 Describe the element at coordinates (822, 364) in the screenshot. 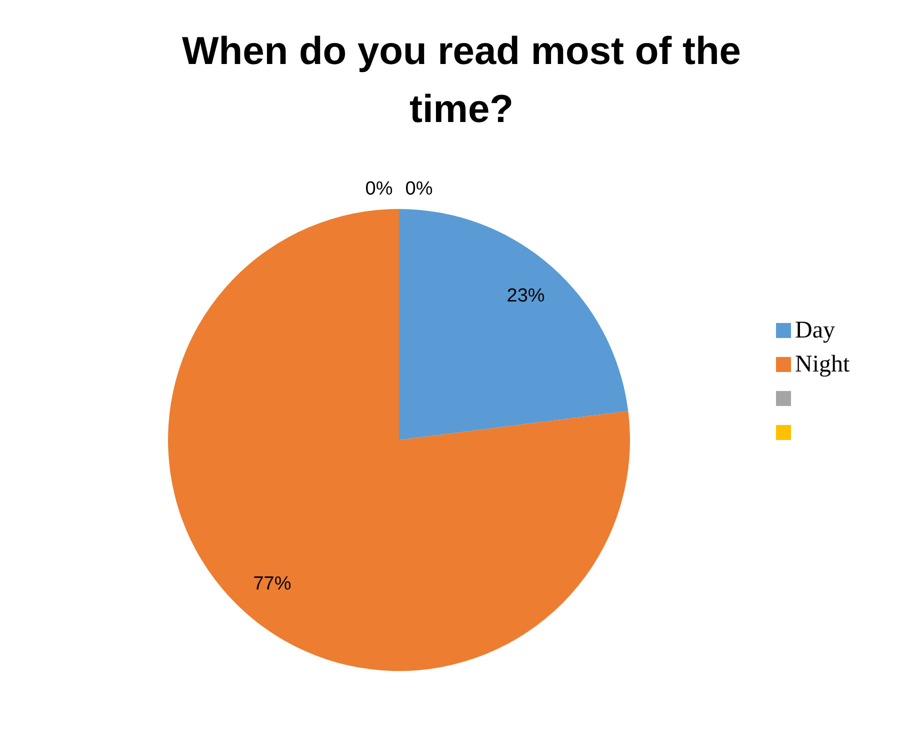

I see `legend-label: Night` at that location.